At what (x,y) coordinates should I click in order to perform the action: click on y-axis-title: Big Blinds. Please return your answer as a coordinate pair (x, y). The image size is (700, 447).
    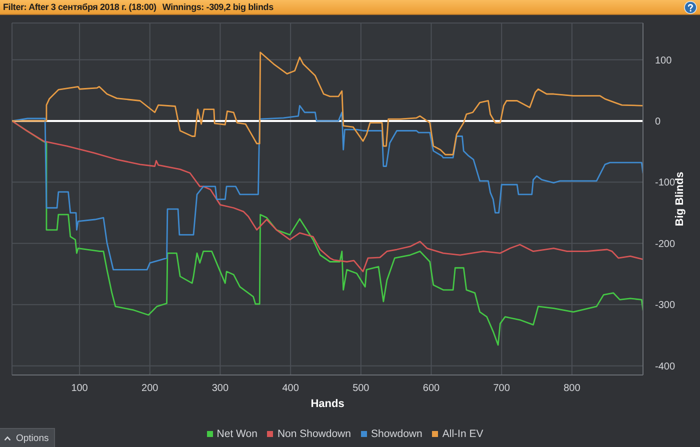
    Looking at the image, I should click on (680, 199).